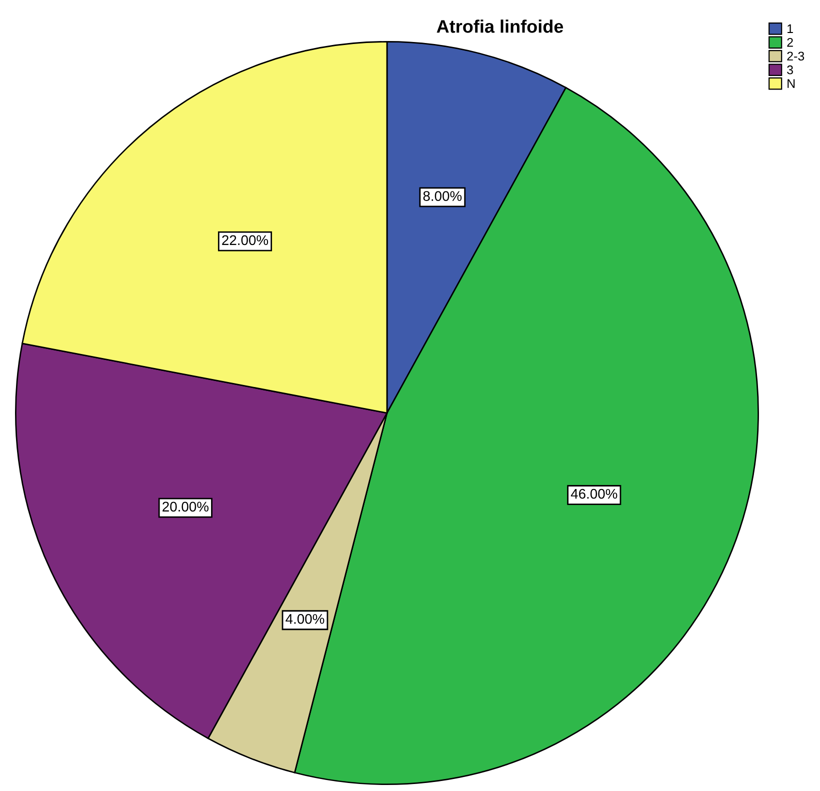 Image resolution: width=820 pixels, height=791 pixels. What do you see at coordinates (305, 619) in the screenshot?
I see `data-label: 4.00%` at bounding box center [305, 619].